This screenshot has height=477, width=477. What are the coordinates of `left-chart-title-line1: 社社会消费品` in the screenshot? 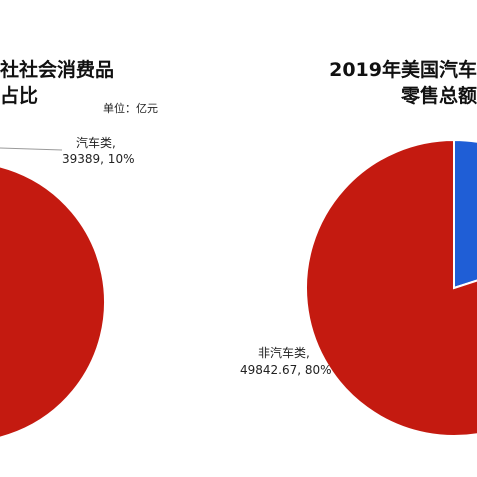 It's located at (57, 69).